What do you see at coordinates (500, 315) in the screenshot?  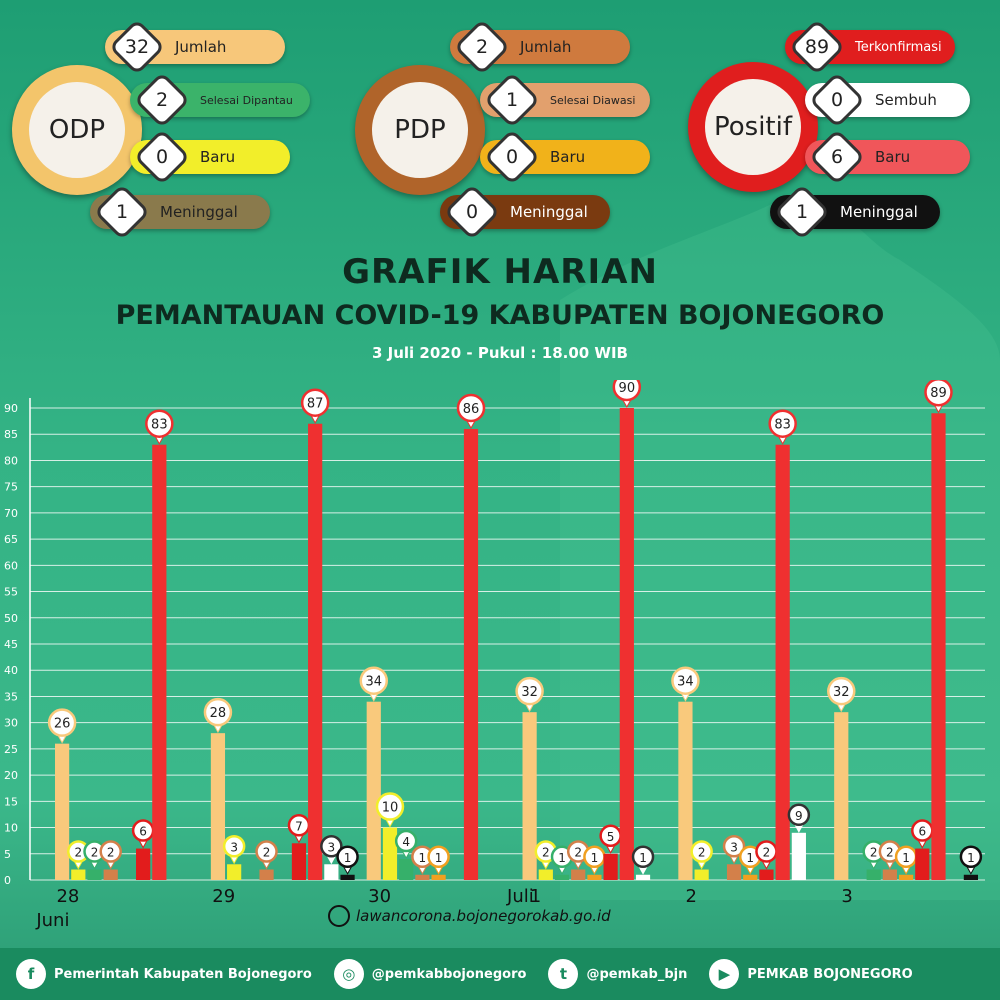 I see `chart-subtitle: PEMANTAUAN COVID-19 KABUPATEN BOJONEGORO` at bounding box center [500, 315].